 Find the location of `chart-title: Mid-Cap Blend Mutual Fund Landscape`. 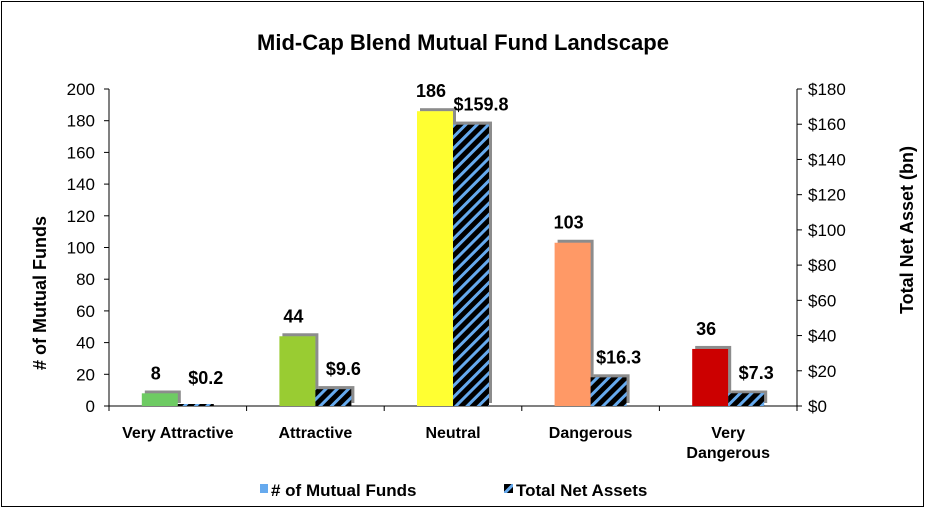

chart-title: Mid-Cap Blend Mutual Fund Landscape is located at coordinates (463, 42).